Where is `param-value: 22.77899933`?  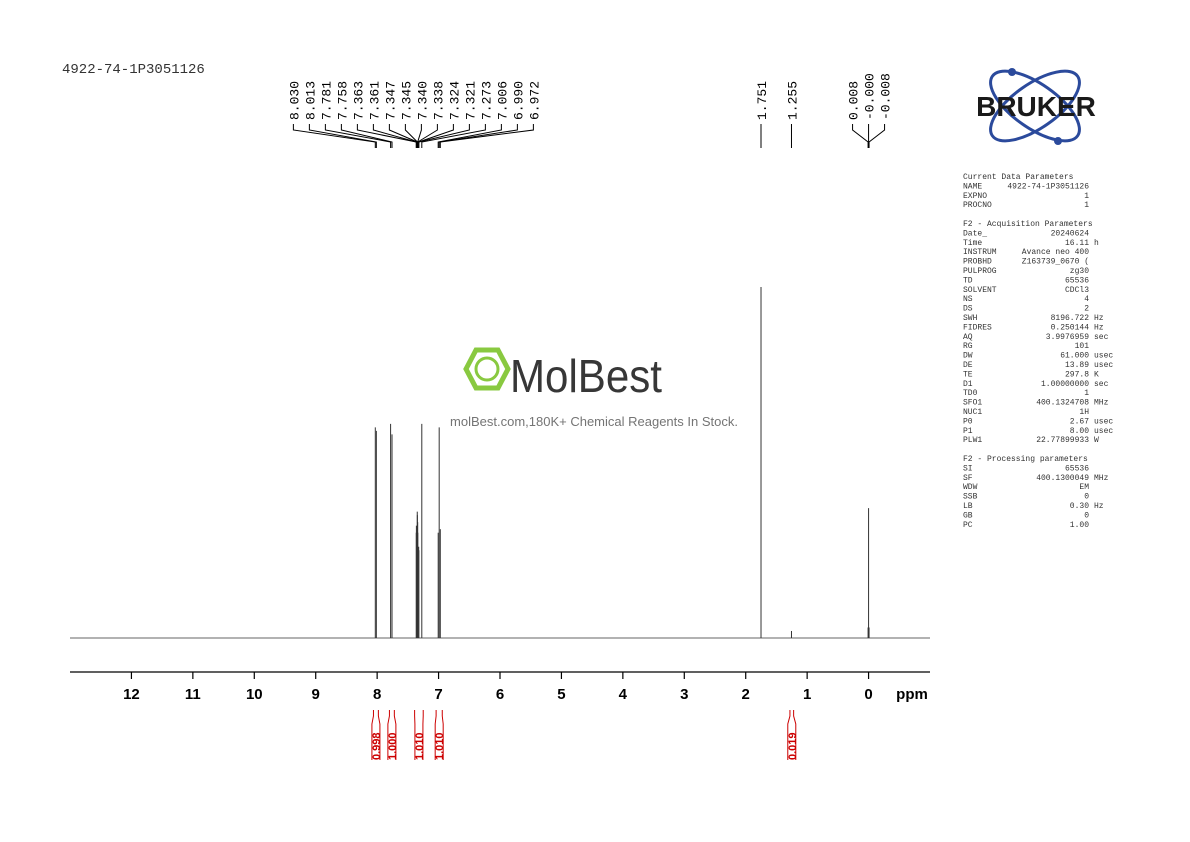 param-value: 22.77899933 is located at coordinates (1062, 440).